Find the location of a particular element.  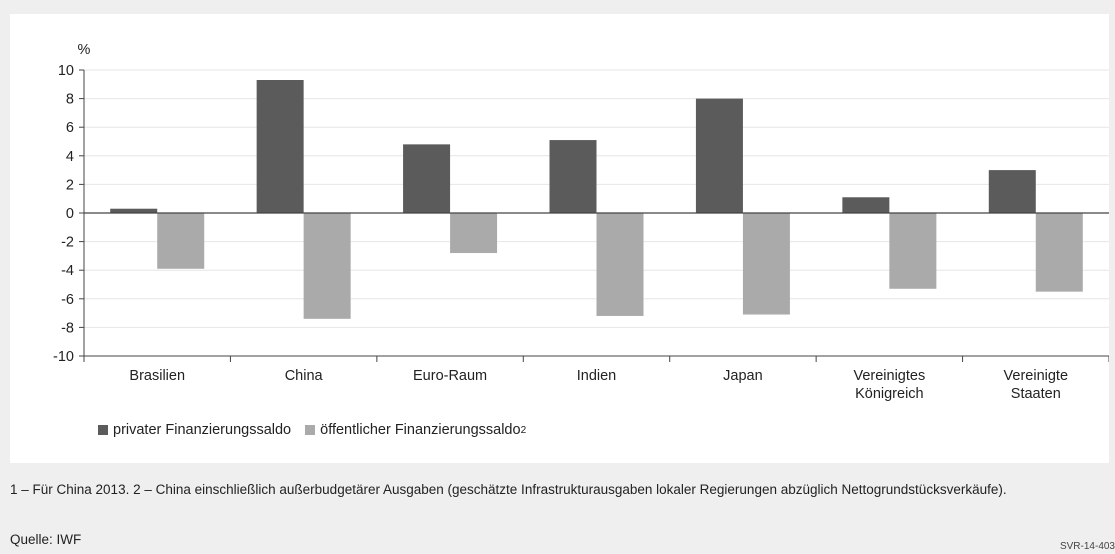

legend-item-private: privater Finanzierungssaldo is located at coordinates (194, 430).